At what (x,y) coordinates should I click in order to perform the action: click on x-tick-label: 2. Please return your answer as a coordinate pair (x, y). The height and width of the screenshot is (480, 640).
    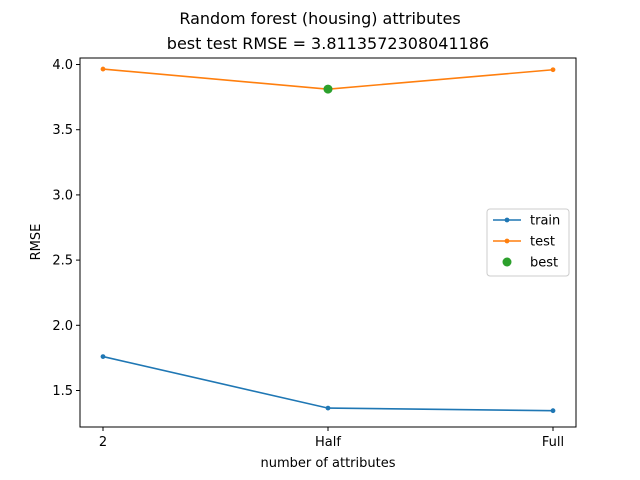
    Looking at the image, I should click on (103, 442).